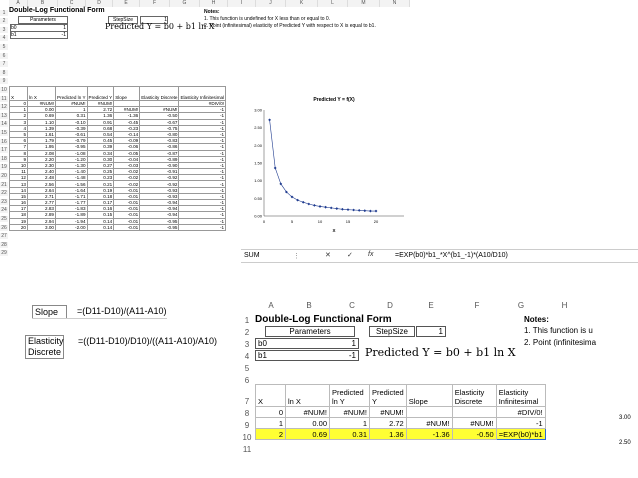  What do you see at coordinates (364, 3) in the screenshot?
I see `column-header-M: M` at bounding box center [364, 3].